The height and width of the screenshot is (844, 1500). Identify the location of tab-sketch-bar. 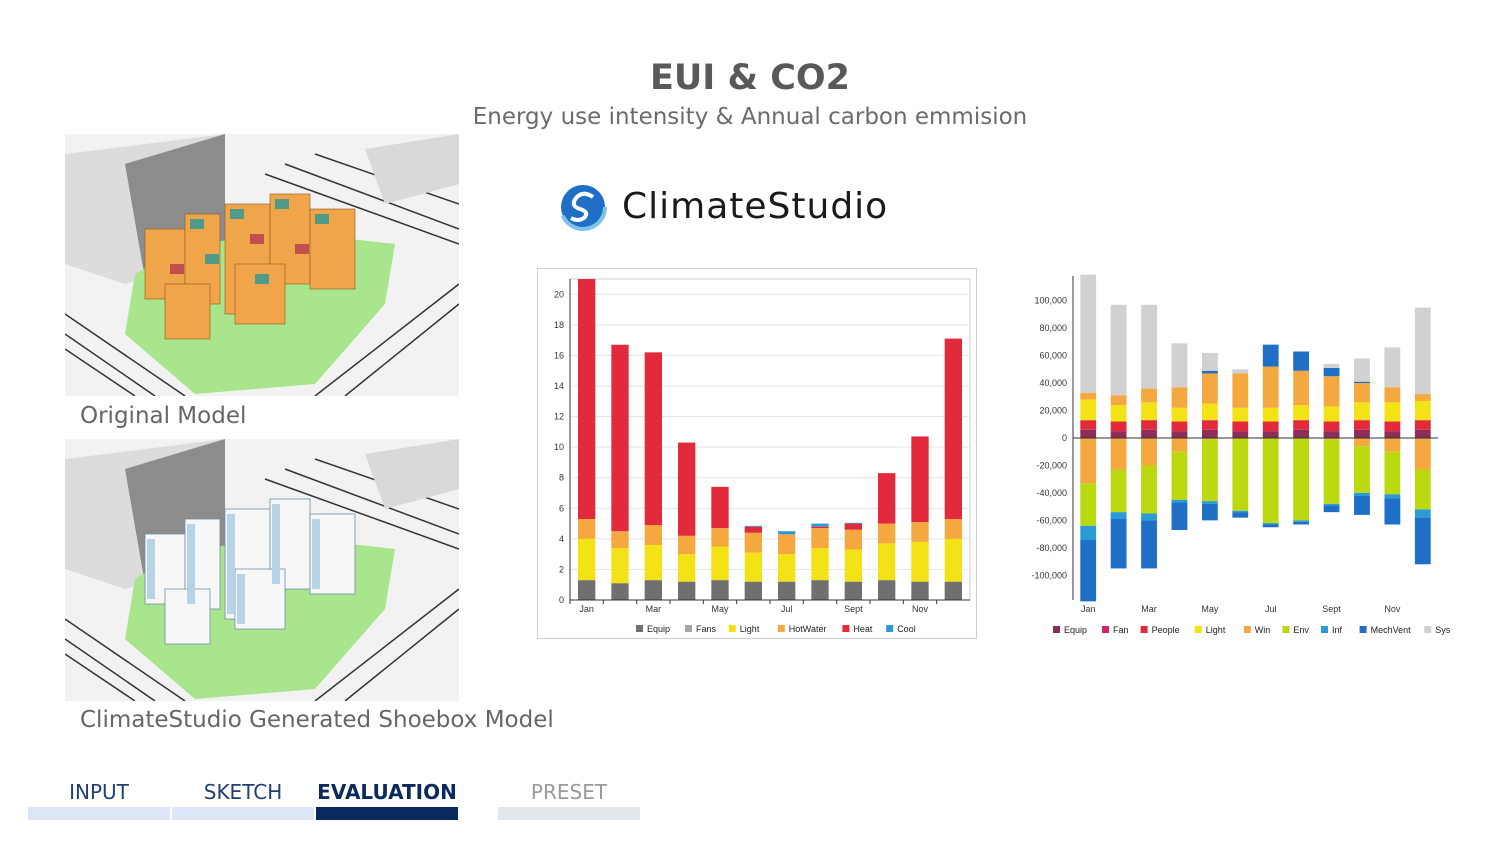
(243, 813).